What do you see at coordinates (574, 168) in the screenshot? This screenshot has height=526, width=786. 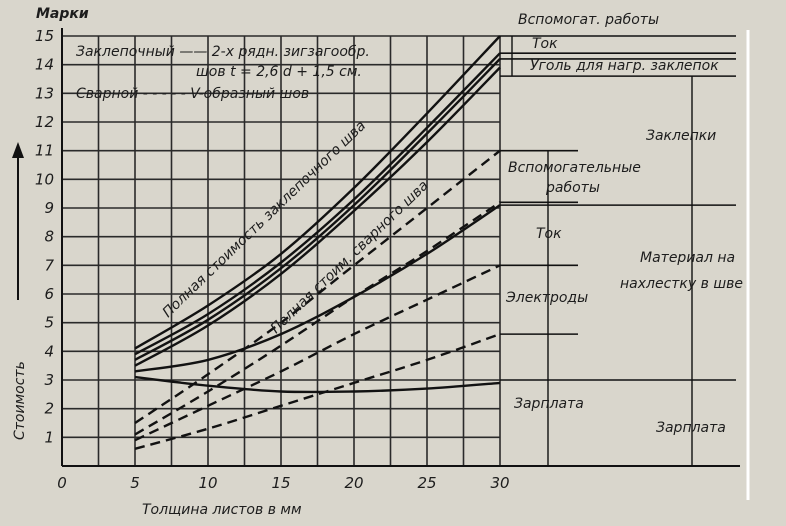 I see `label-welded-aux-1: Вспомогательные` at bounding box center [574, 168].